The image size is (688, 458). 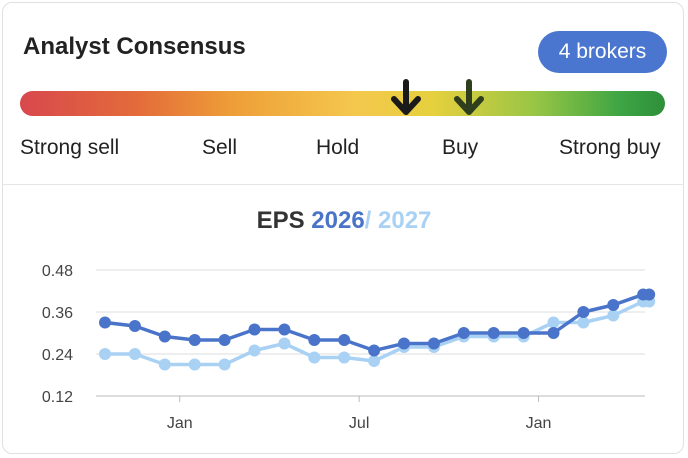 What do you see at coordinates (338, 220) in the screenshot?
I see `chart-title-year-2026: 2026` at bounding box center [338, 220].